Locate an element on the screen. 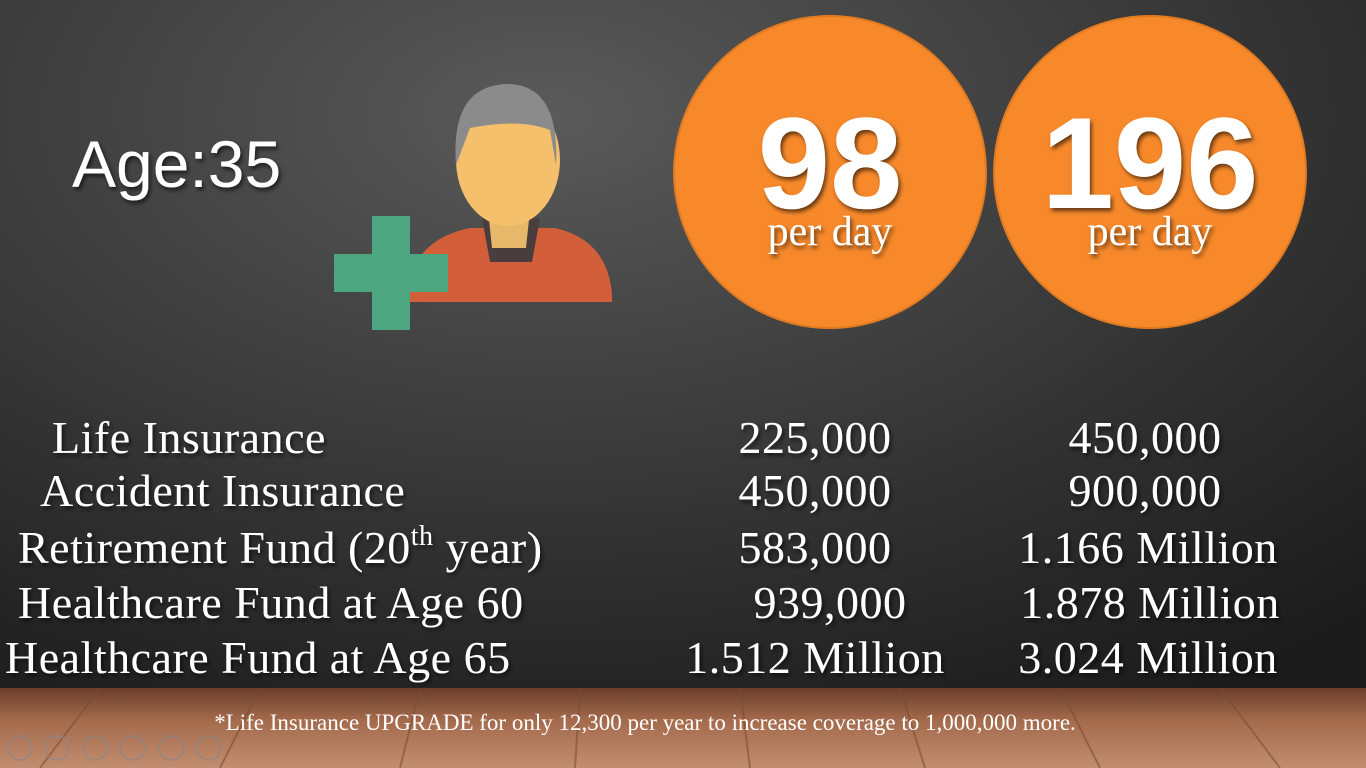 The width and height of the screenshot is (1366, 768). wood-floor is located at coordinates (683, 727).